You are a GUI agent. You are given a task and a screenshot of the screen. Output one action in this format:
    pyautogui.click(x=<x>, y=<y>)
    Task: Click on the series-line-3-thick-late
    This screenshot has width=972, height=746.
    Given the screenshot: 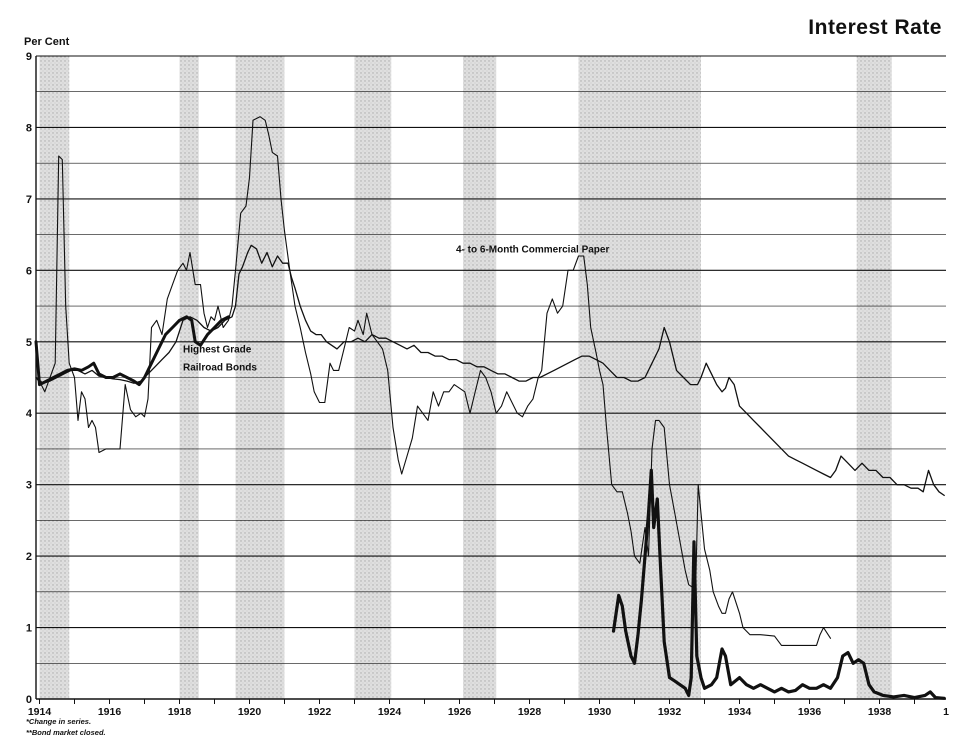 What is the action you would take?
    pyautogui.click(x=778, y=584)
    